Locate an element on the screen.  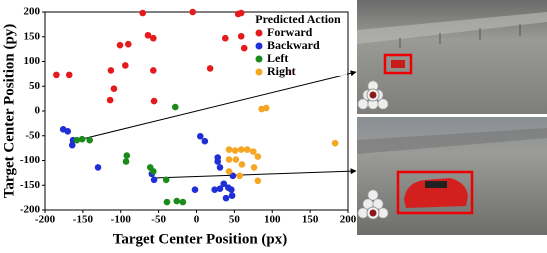
x-tick-label: -50 is located at coordinates (158, 220).